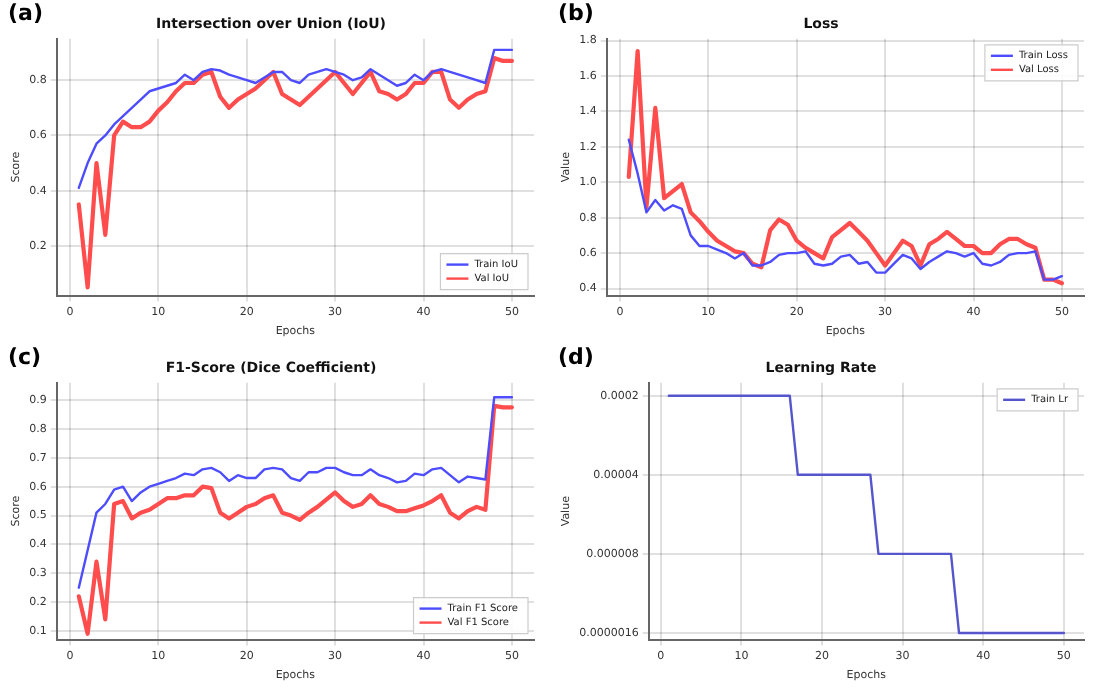 The image size is (1100, 688). I want to click on text: (a), so click(25, 13).